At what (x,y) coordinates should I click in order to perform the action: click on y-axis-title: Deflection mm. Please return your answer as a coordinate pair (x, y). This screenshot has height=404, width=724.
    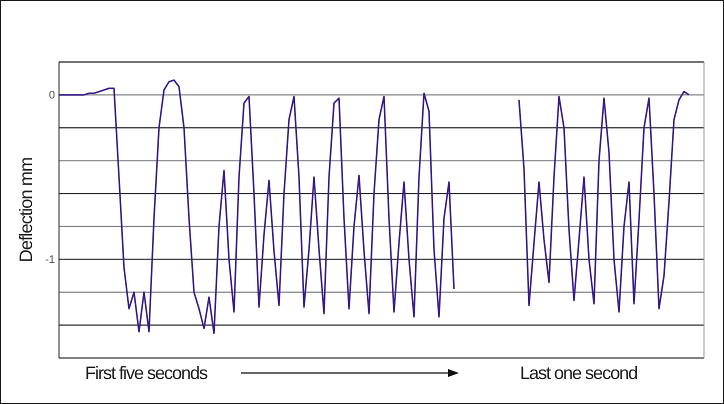
    Looking at the image, I should click on (26, 210).